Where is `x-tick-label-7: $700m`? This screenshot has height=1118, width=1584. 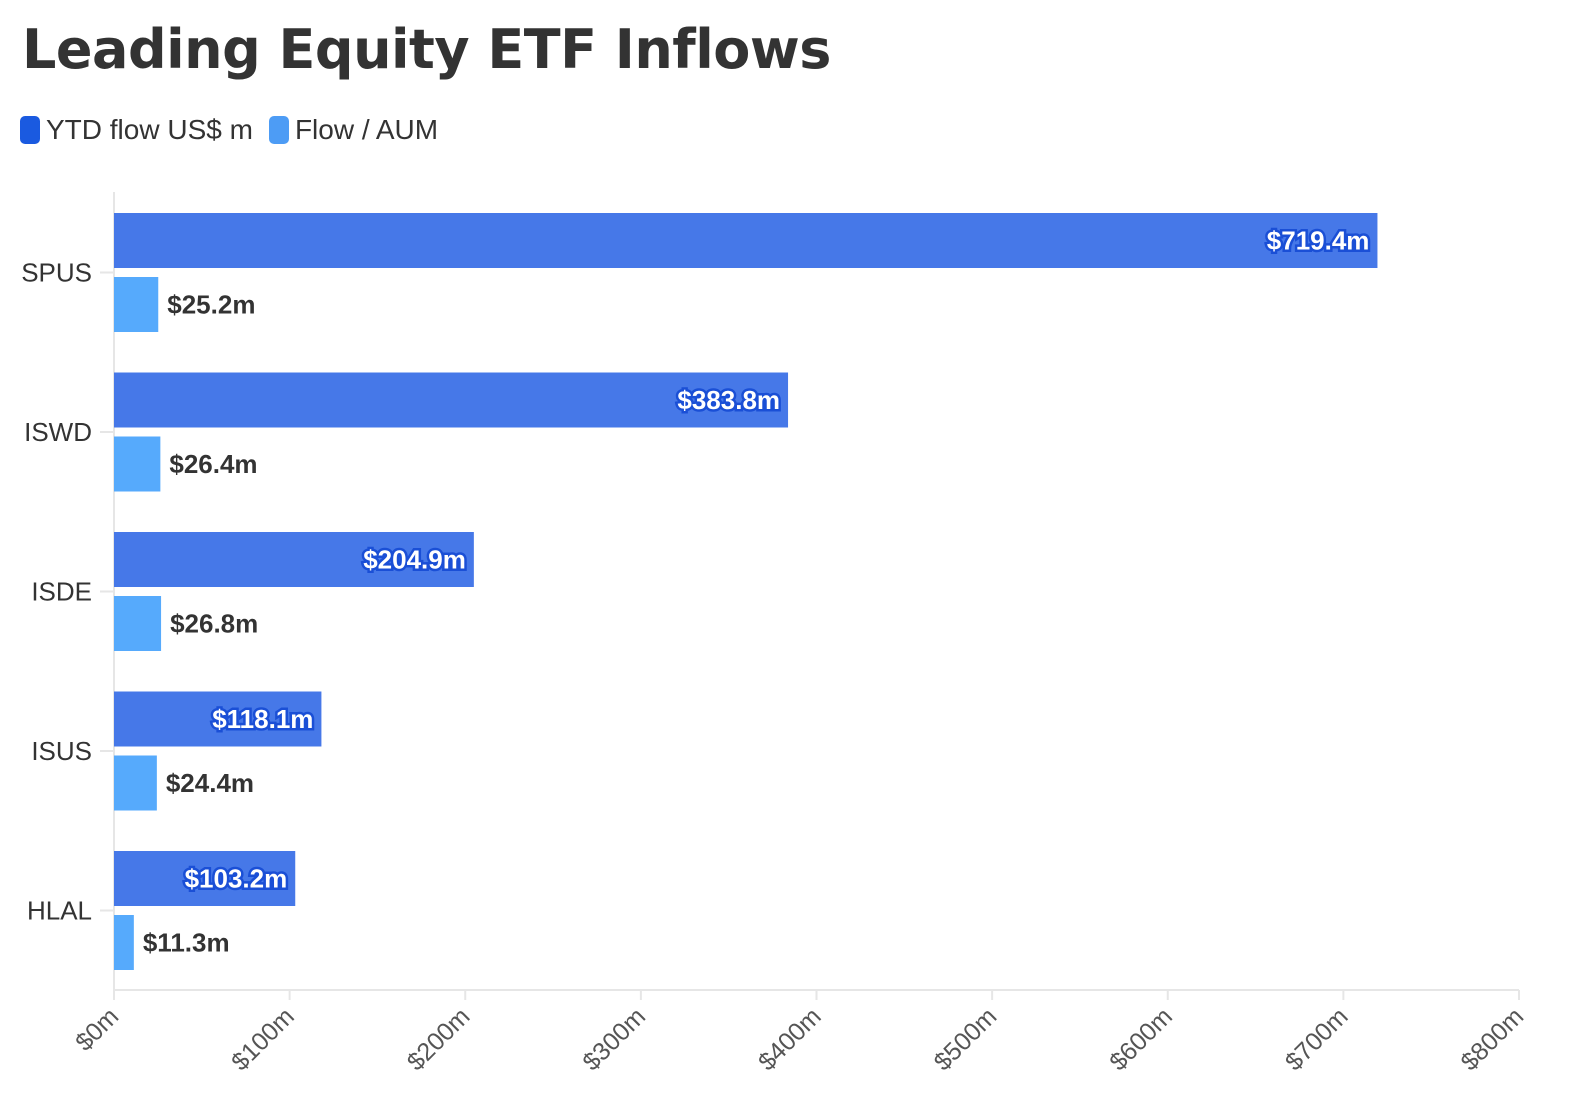
x-tick-label-7: $700m is located at coordinates (1317, 1039).